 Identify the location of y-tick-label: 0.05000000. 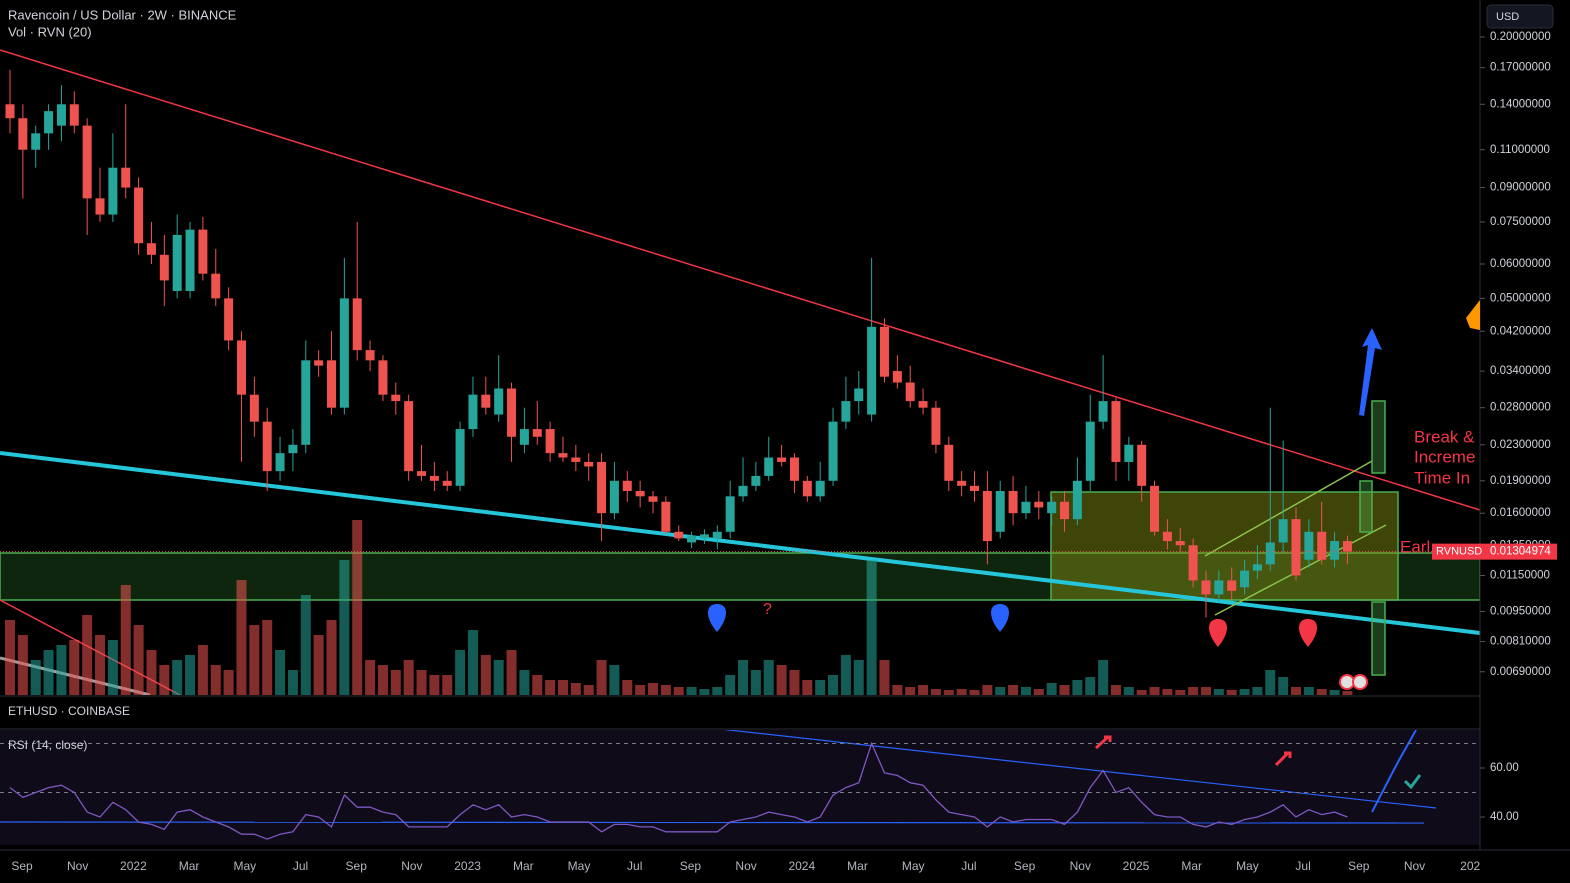
(1520, 298).